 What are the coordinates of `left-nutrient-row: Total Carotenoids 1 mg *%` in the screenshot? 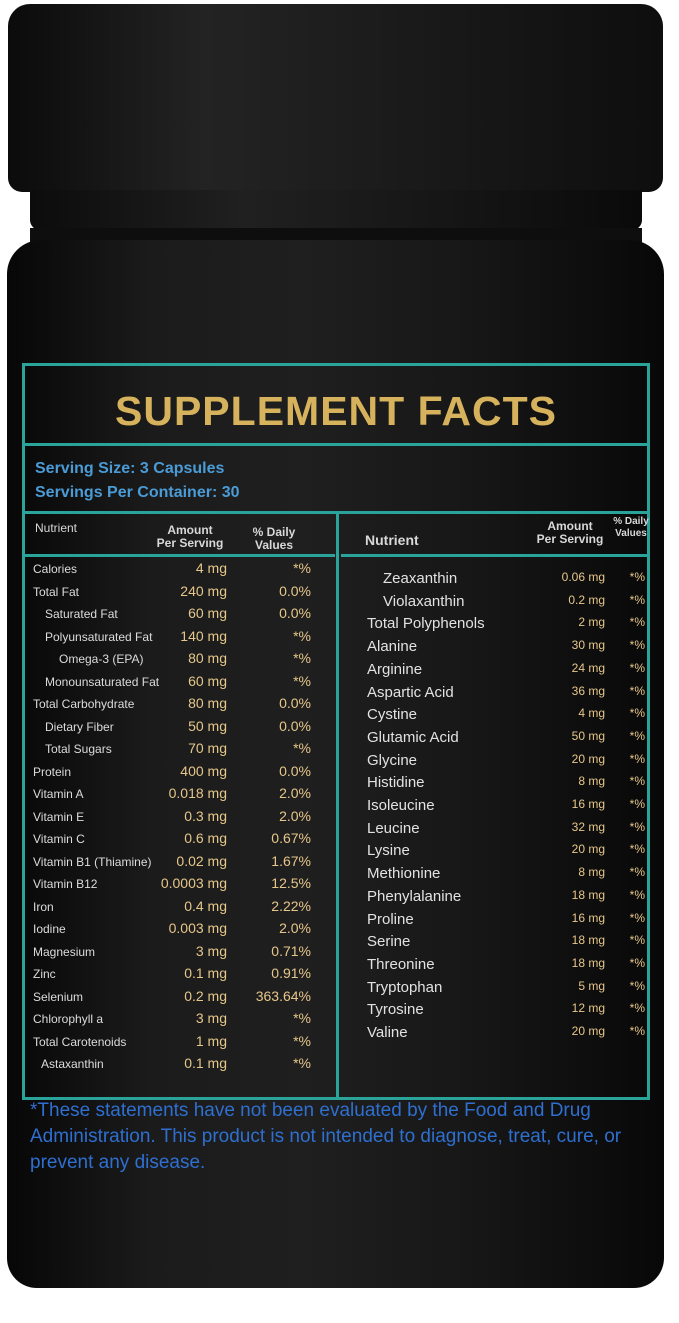 It's located at (180, 1044).